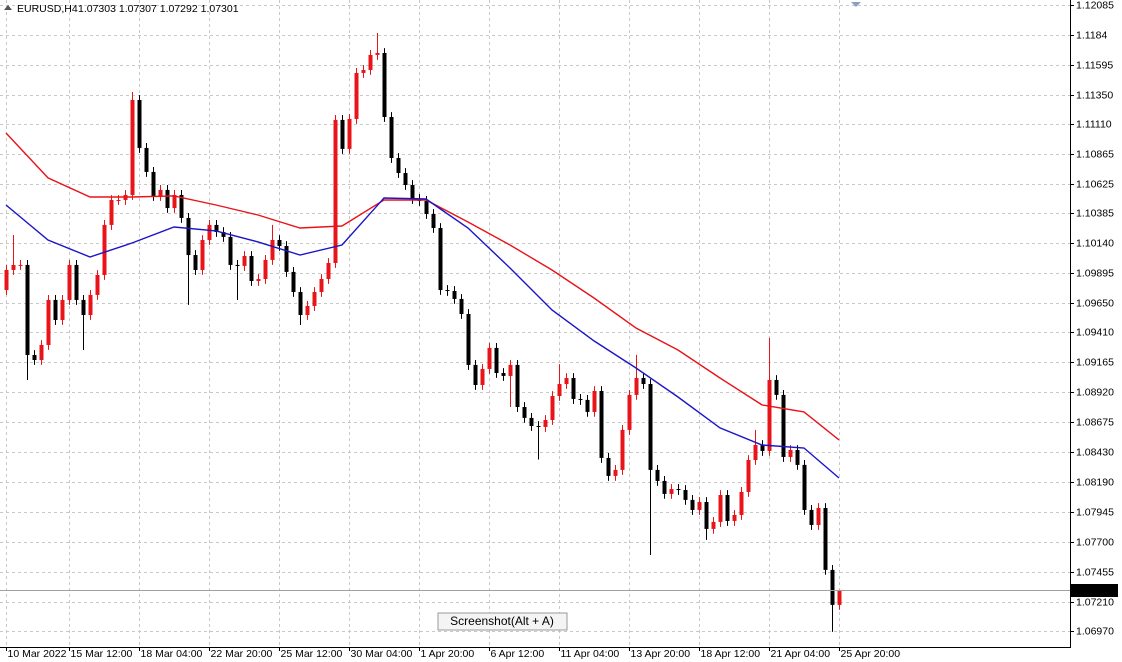 Image resolution: width=1122 pixels, height=662 pixels. I want to click on x-tick-label: 15 Mar 12:00, so click(102, 654).